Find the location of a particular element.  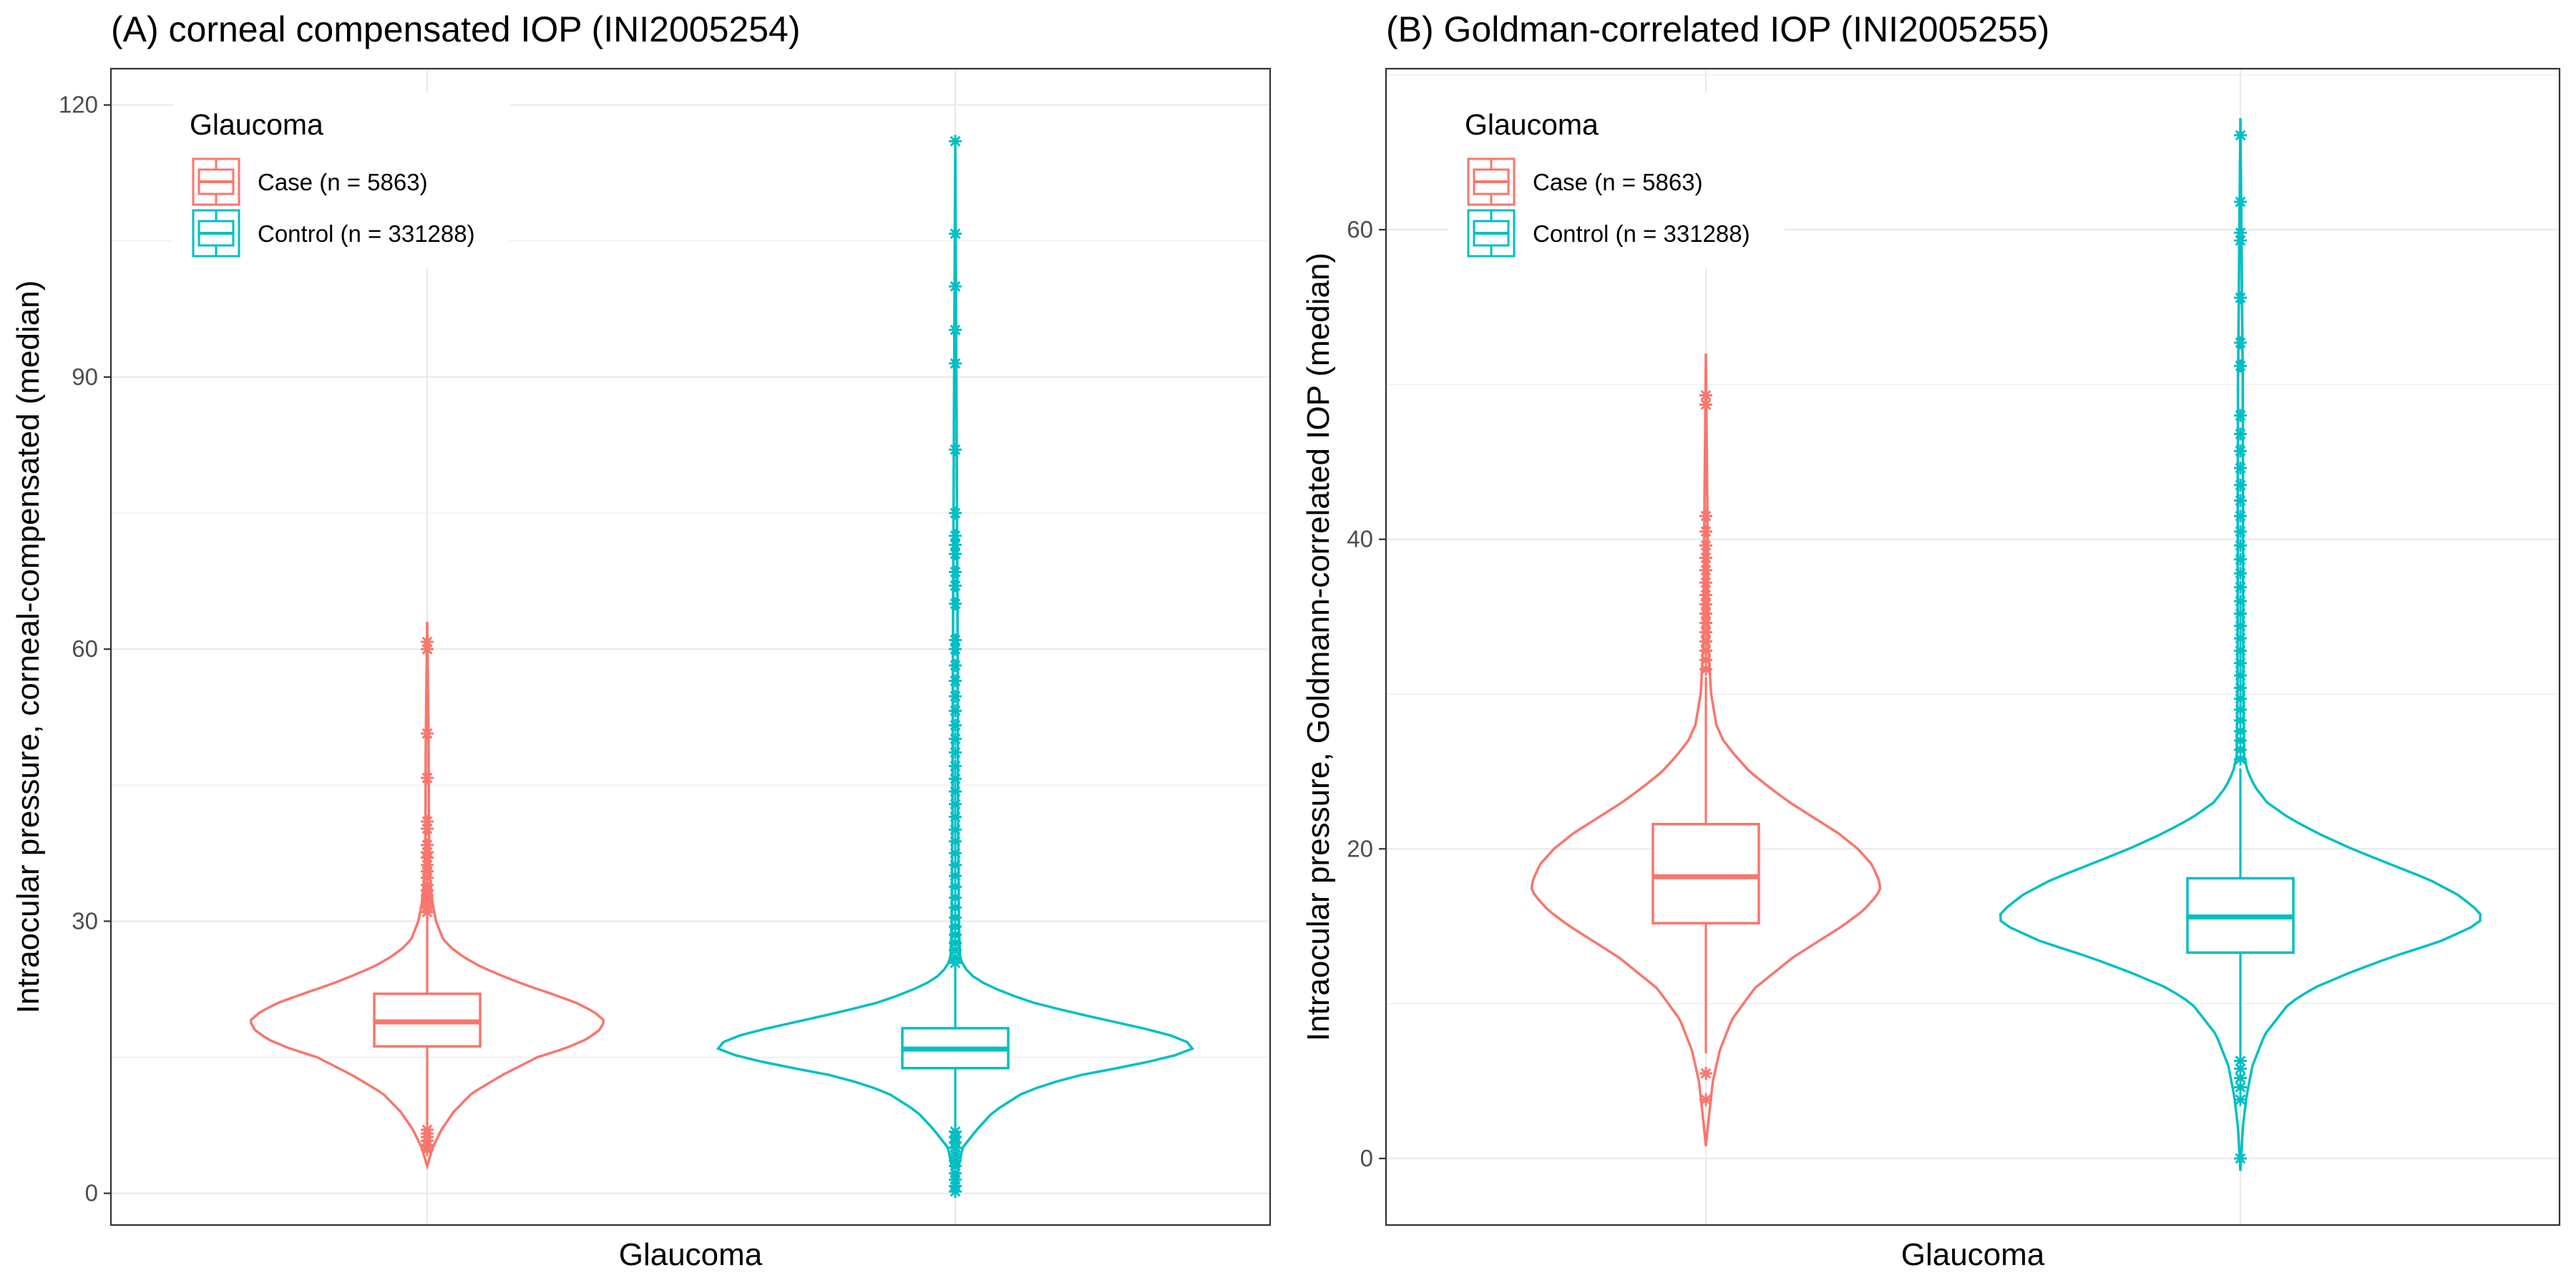

y-tick-label: 90 is located at coordinates (85, 377).